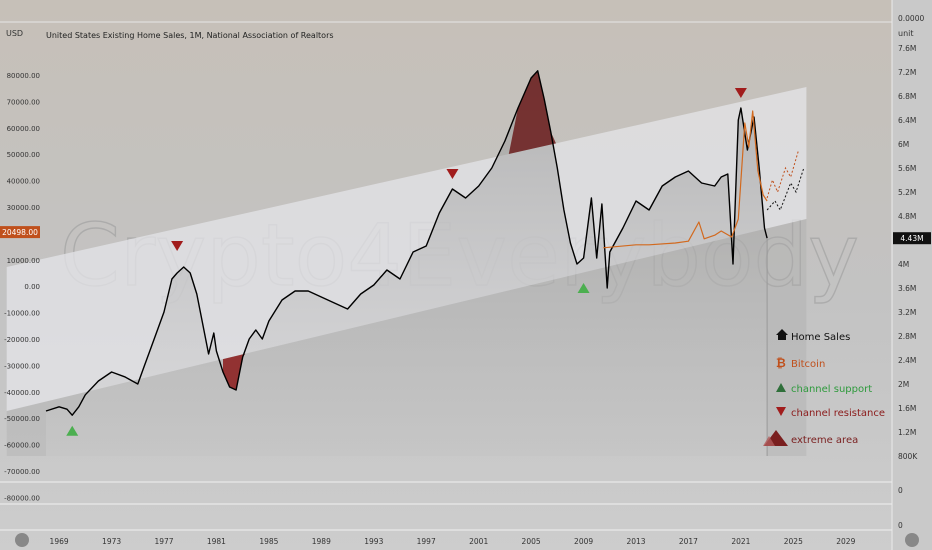 This screenshot has height=550, width=932. What do you see at coordinates (781, 387) in the screenshot?
I see `triangle-up-icon` at bounding box center [781, 387].